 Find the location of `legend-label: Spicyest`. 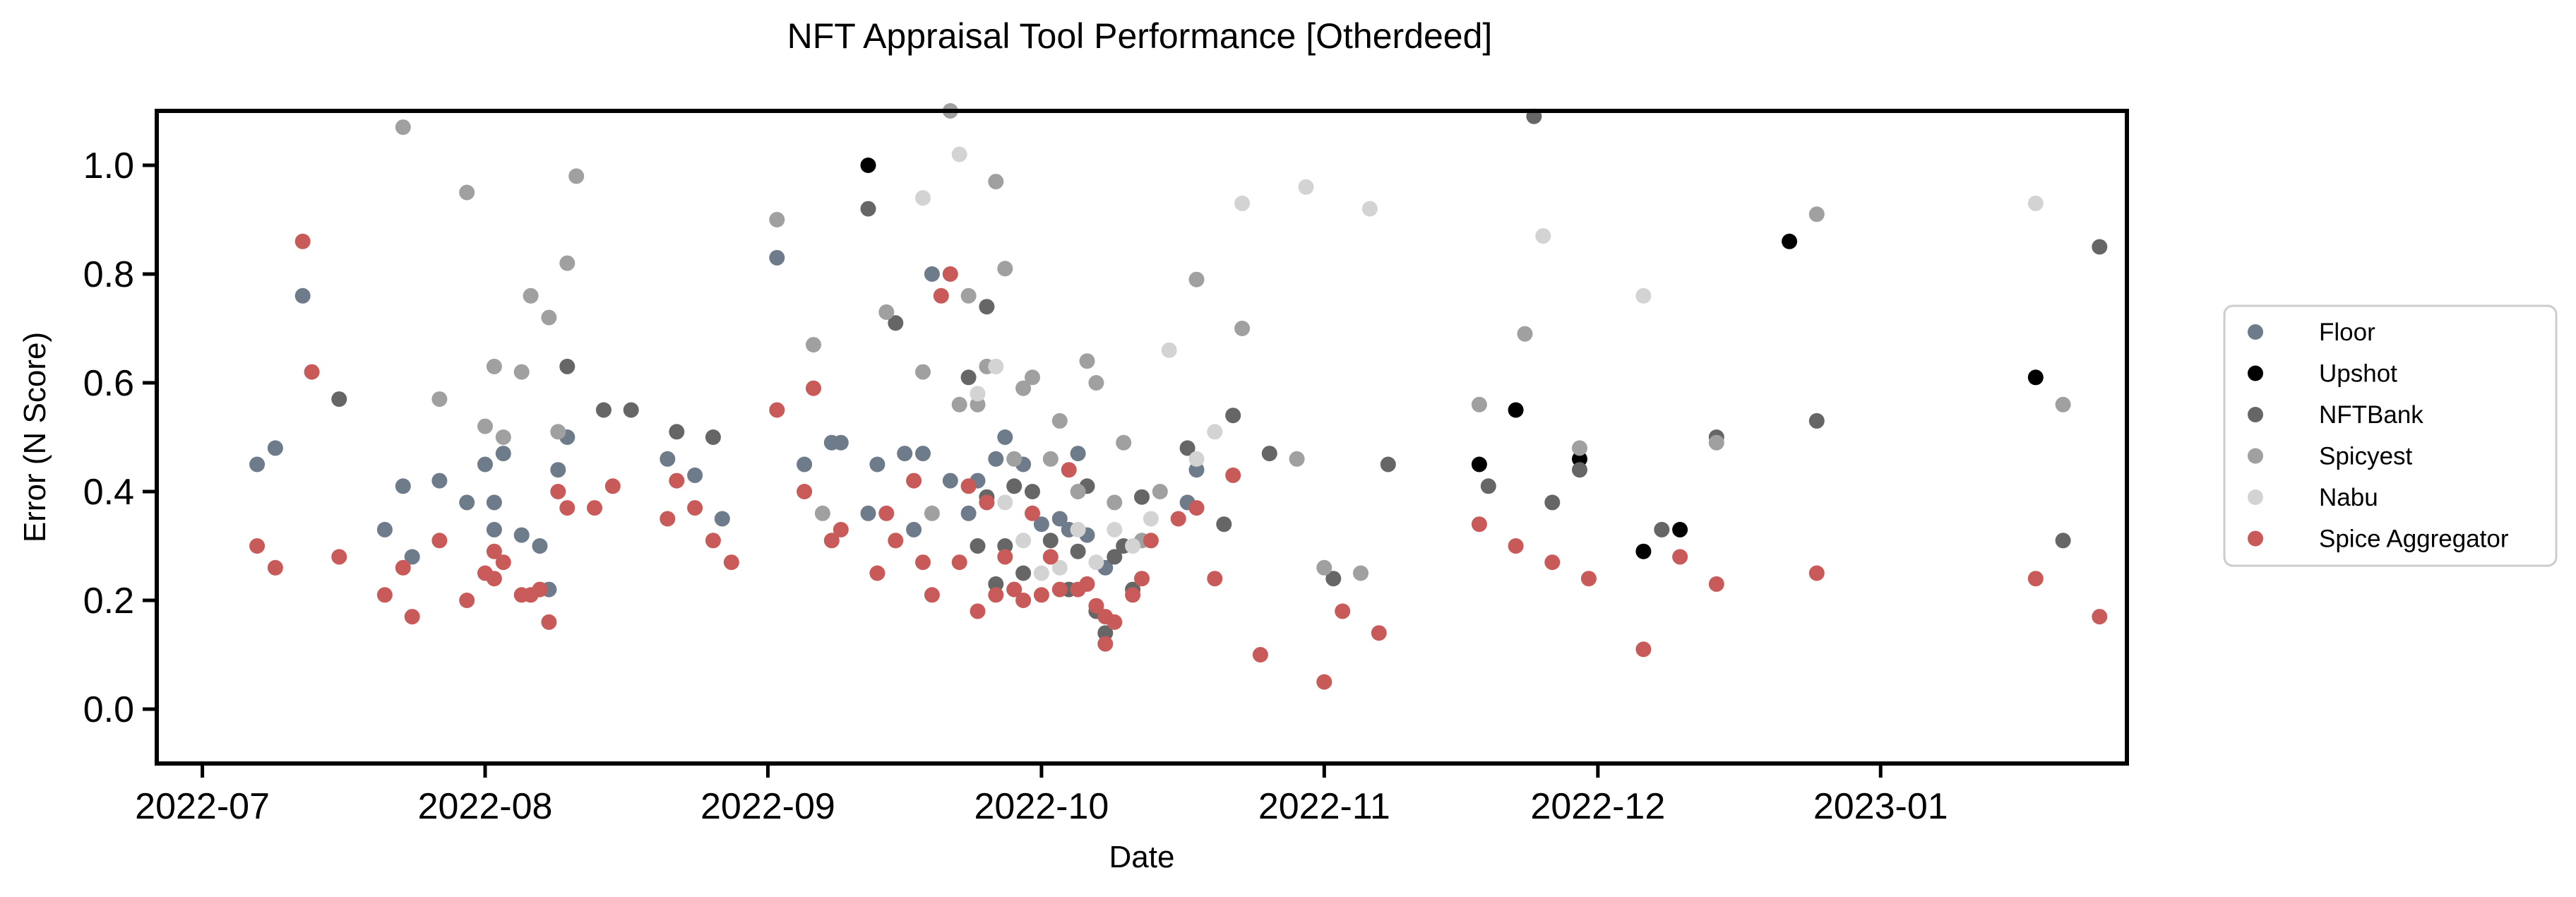

legend-label: Spicyest is located at coordinates (2366, 456).